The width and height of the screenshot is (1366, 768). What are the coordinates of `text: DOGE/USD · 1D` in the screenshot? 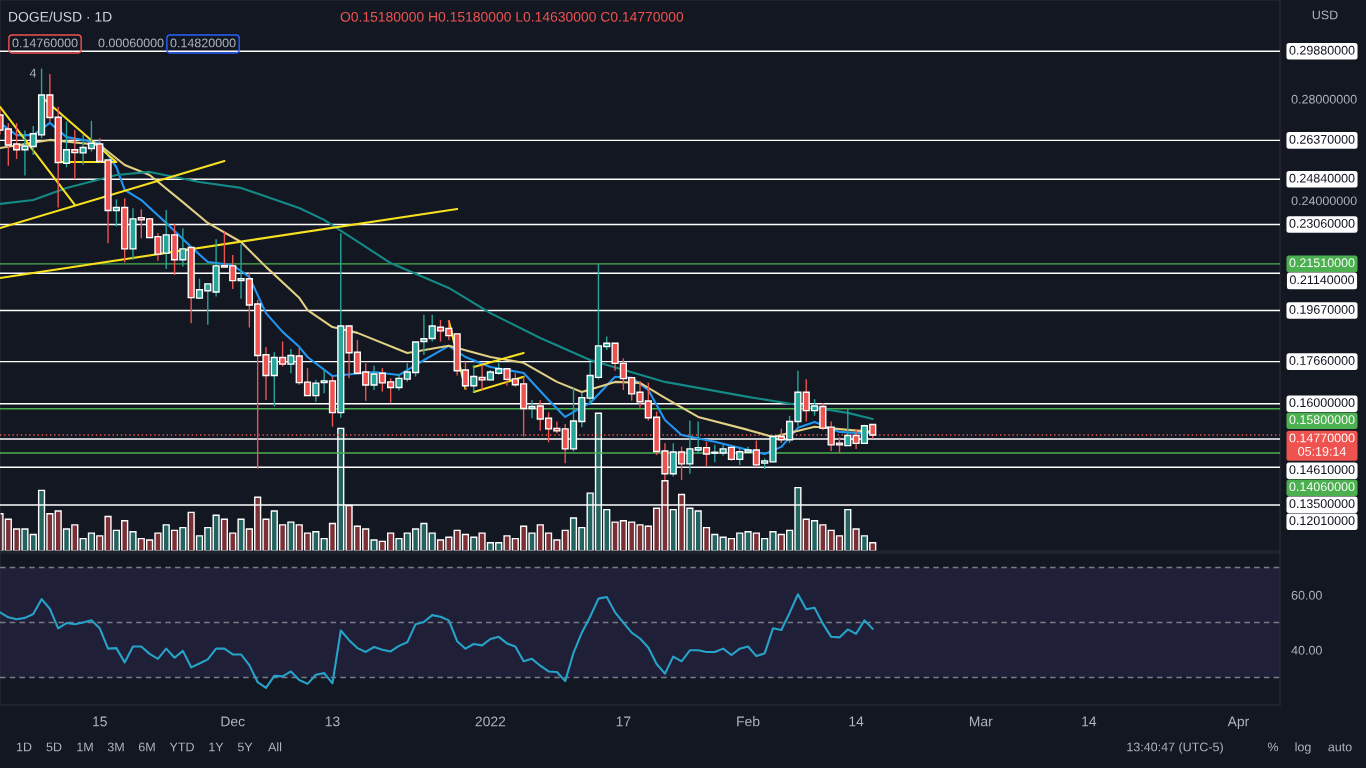 It's located at (60, 16).